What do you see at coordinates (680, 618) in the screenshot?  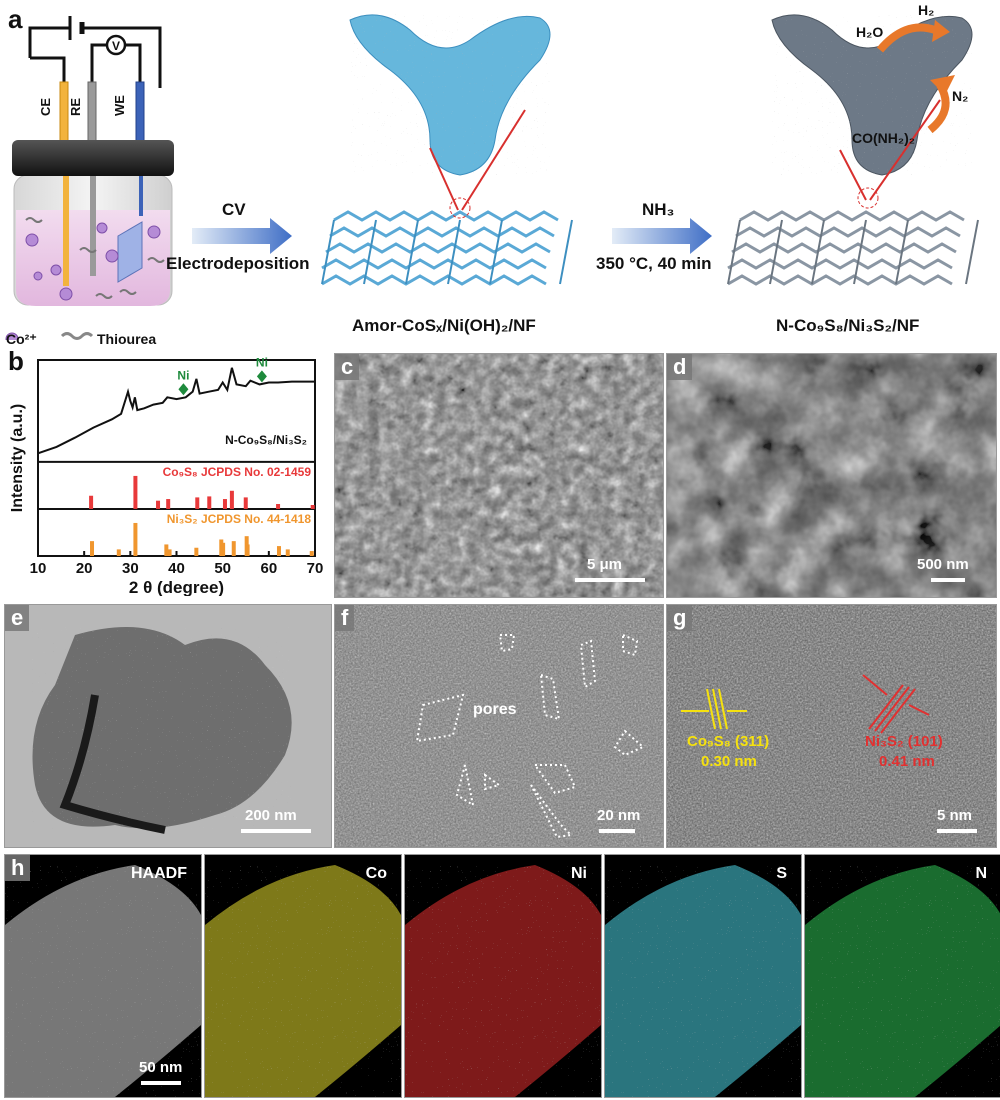 I see `panel-g-letter: g` at bounding box center [680, 618].